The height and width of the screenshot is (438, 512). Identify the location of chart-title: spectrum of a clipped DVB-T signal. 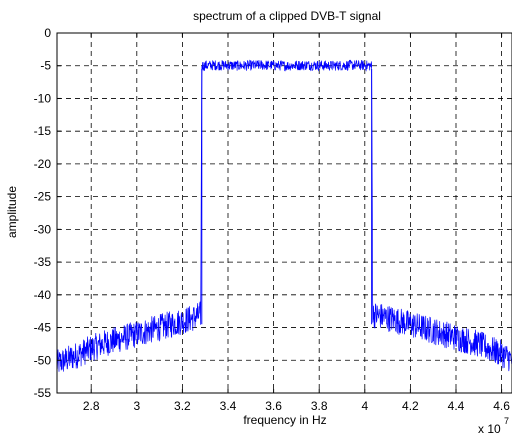
(287, 16).